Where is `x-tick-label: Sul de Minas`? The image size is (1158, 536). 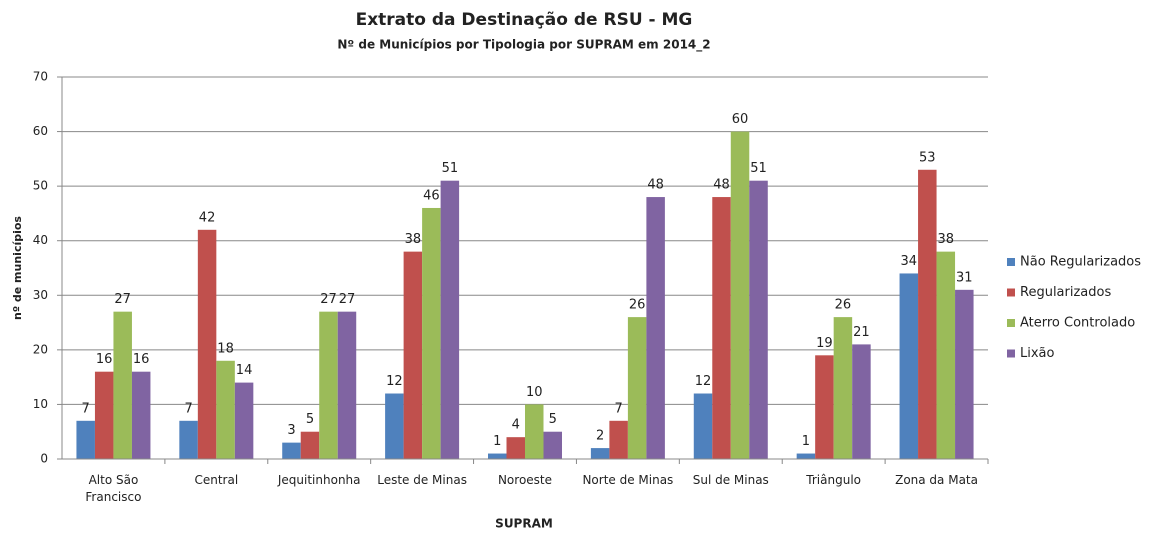
x-tick-label: Sul de Minas is located at coordinates (730, 480).